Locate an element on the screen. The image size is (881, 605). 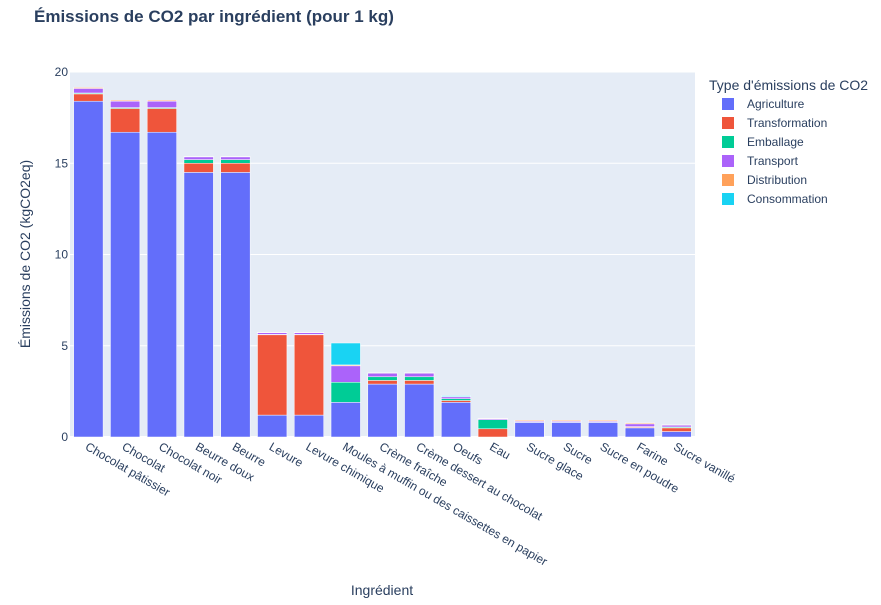
legend-label: Transport is located at coordinates (773, 161).